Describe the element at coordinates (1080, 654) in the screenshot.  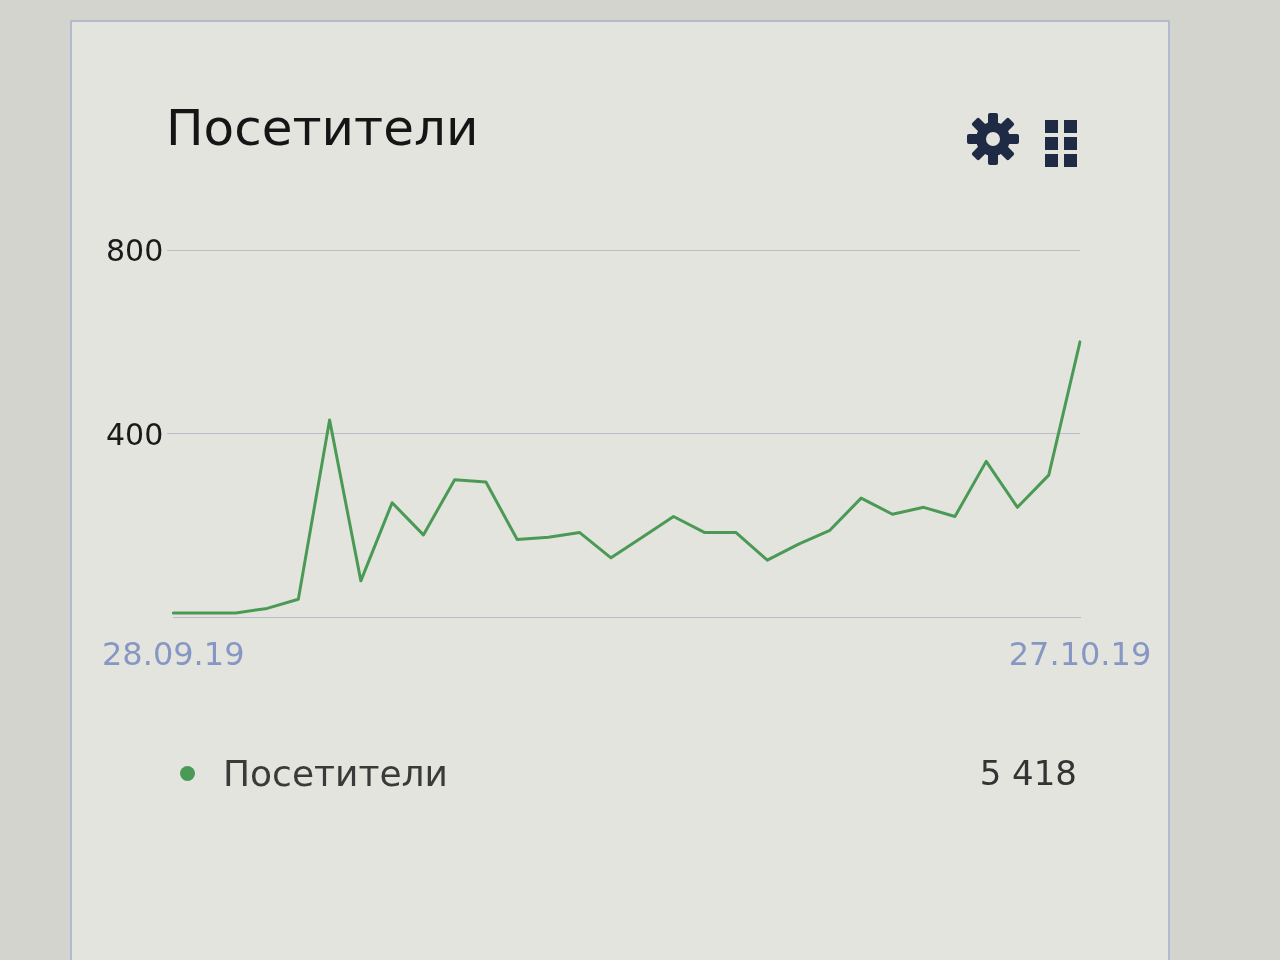
I see `x-tick-label: 27.10.19` at that location.